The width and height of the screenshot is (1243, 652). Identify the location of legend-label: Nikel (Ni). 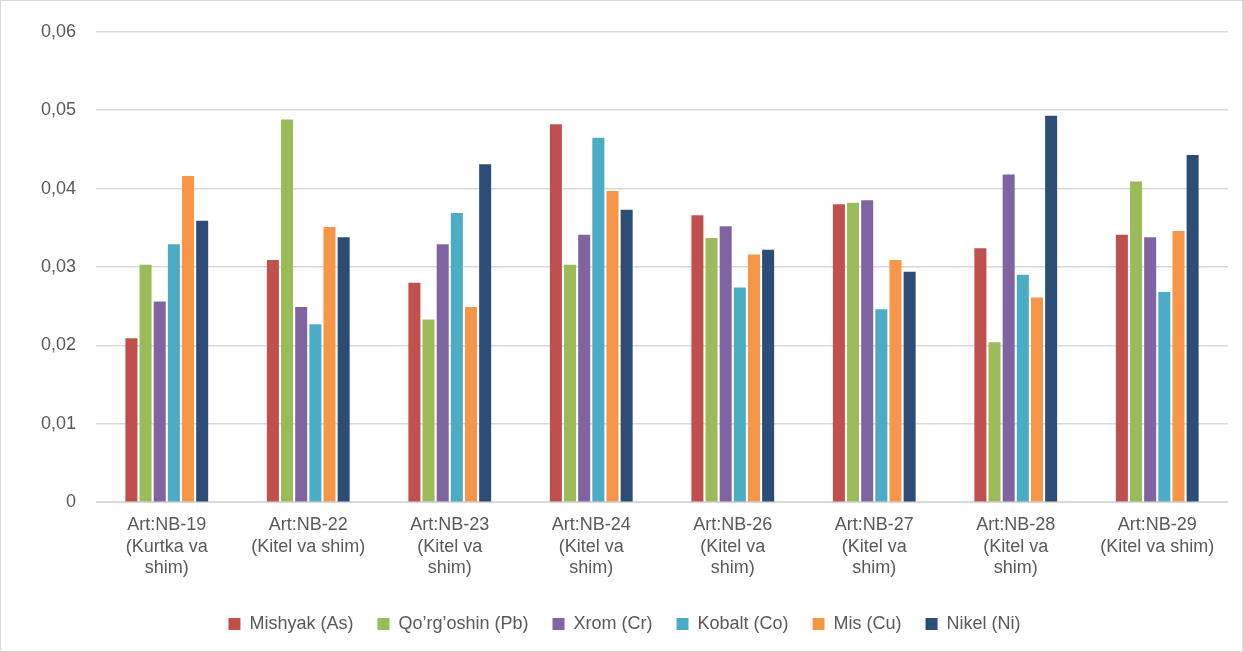
(983, 622).